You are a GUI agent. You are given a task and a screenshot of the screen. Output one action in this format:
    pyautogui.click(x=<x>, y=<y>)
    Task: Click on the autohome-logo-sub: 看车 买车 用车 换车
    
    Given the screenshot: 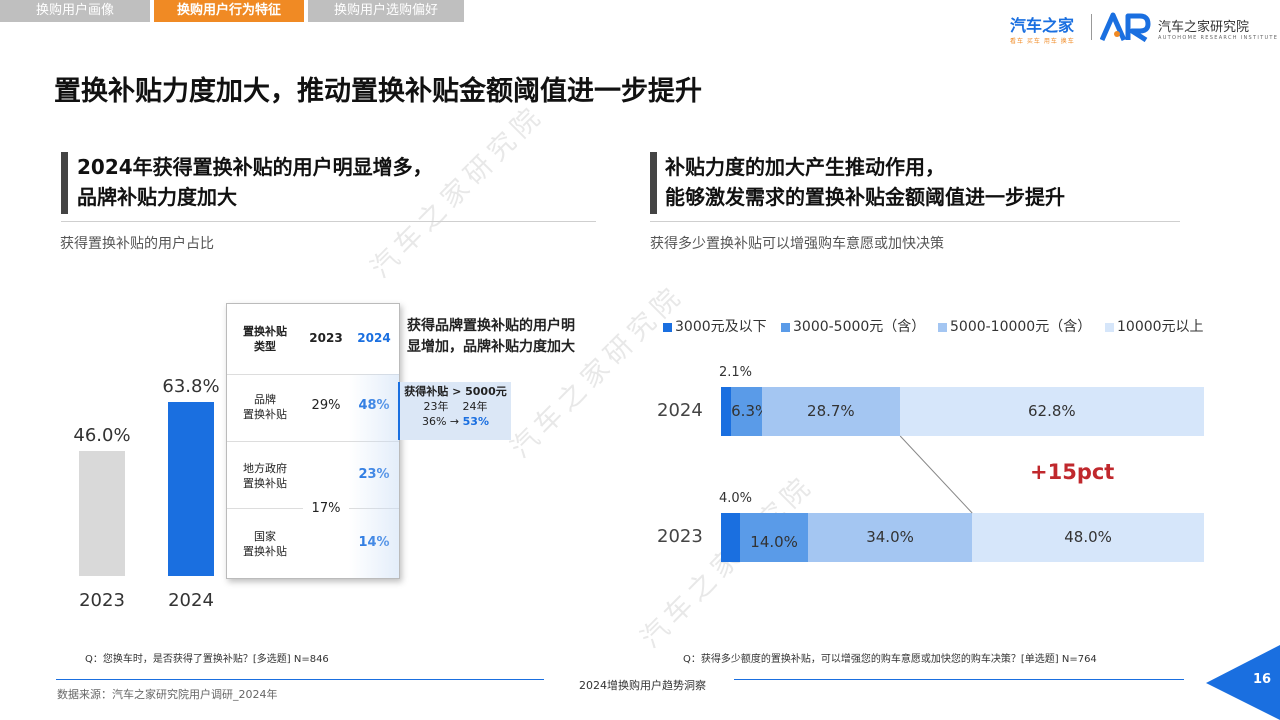 What is the action you would take?
    pyautogui.click(x=1042, y=41)
    